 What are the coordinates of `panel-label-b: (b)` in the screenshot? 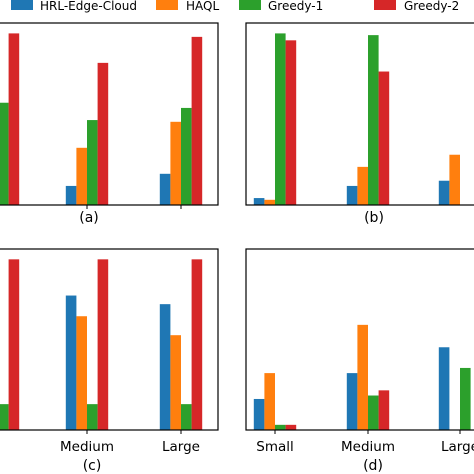 It's located at (374, 218).